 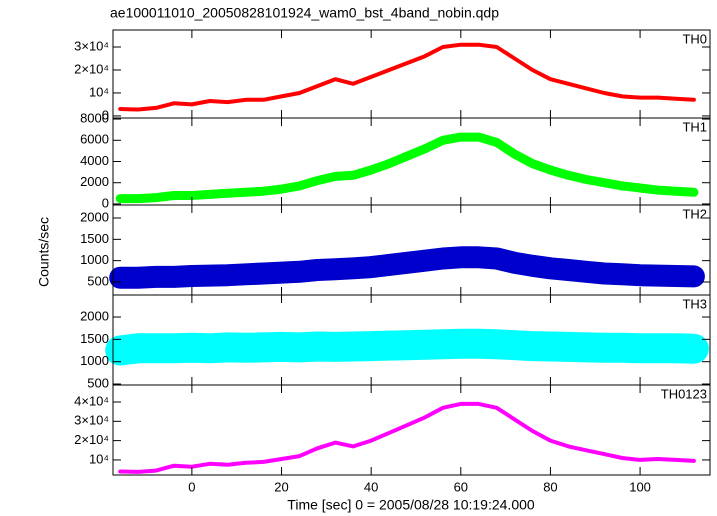 What do you see at coordinates (411, 505) in the screenshot?
I see `x-axis-label: Time [sec] 0 = 2005/08/28 10:19:24.000` at bounding box center [411, 505].